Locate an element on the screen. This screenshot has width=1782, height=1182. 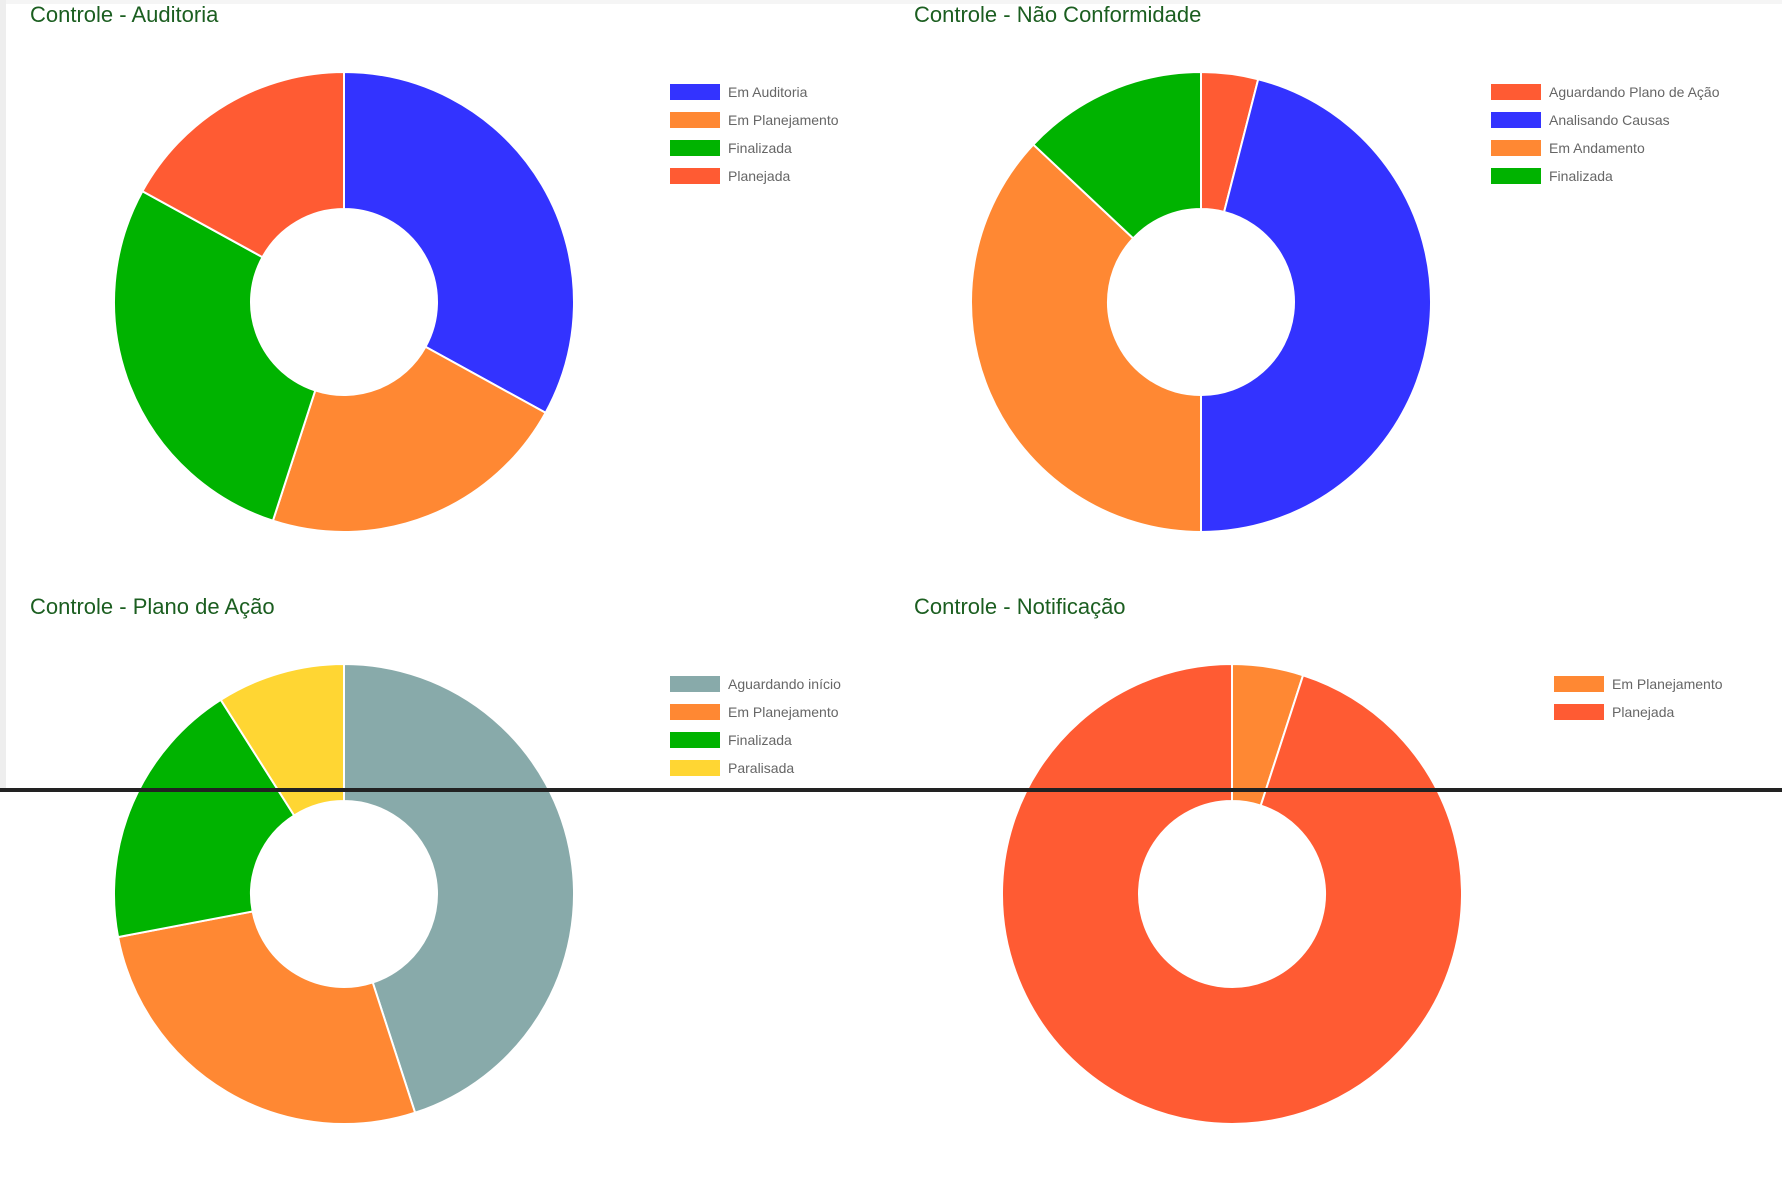
legend-item-aguardando-inicio: Aguardando início is located at coordinates (755, 684).